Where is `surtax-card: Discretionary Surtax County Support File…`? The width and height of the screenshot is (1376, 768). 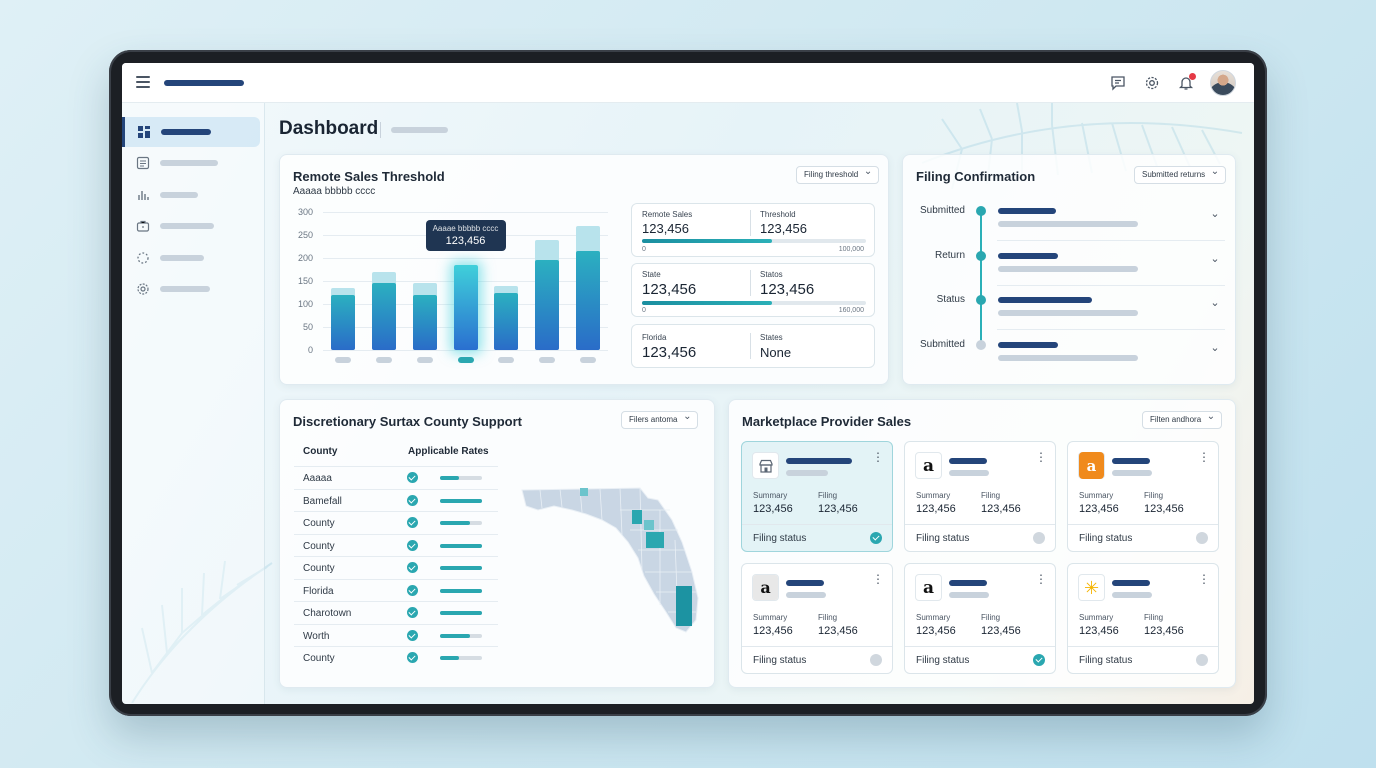
surtax-card: Discretionary Surtax County Support File… is located at coordinates (497, 543).